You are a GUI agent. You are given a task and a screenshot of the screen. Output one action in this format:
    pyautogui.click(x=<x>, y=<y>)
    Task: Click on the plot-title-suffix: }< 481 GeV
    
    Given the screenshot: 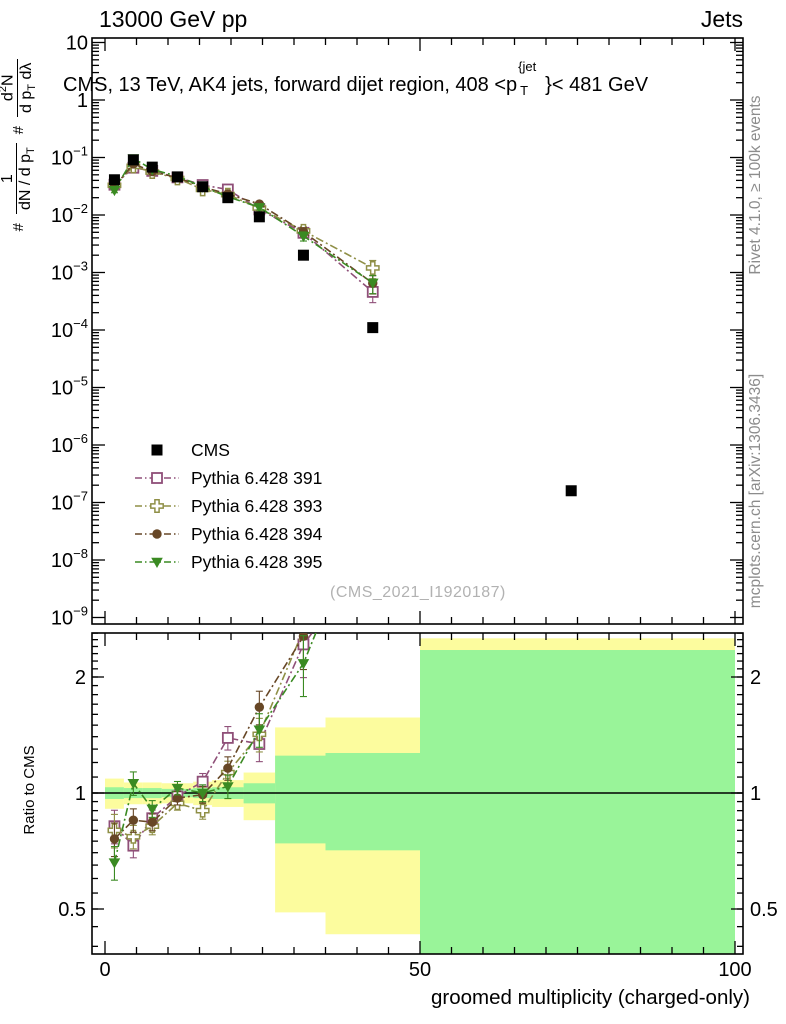 What is the action you would take?
    pyautogui.click(x=597, y=85)
    